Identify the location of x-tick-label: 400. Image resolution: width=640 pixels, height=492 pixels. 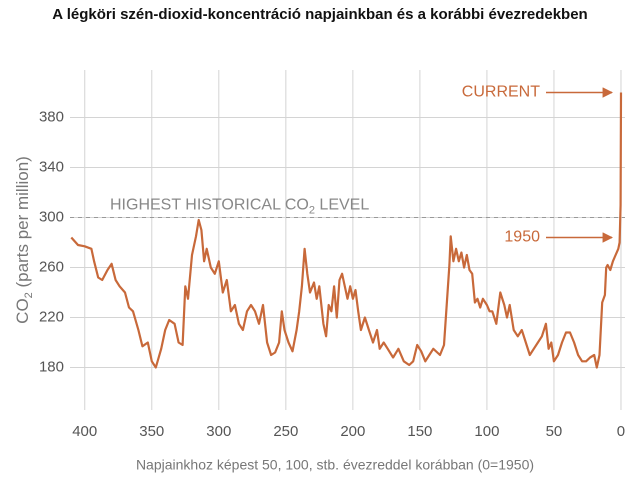
(84, 431).